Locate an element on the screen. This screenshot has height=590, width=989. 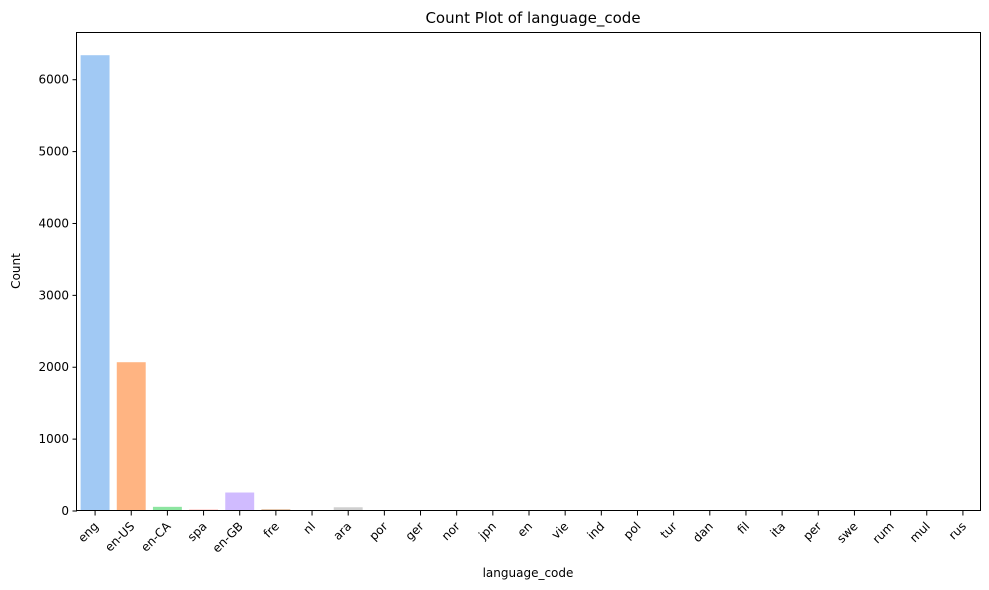
x-tick-label-per: per is located at coordinates (812, 531).